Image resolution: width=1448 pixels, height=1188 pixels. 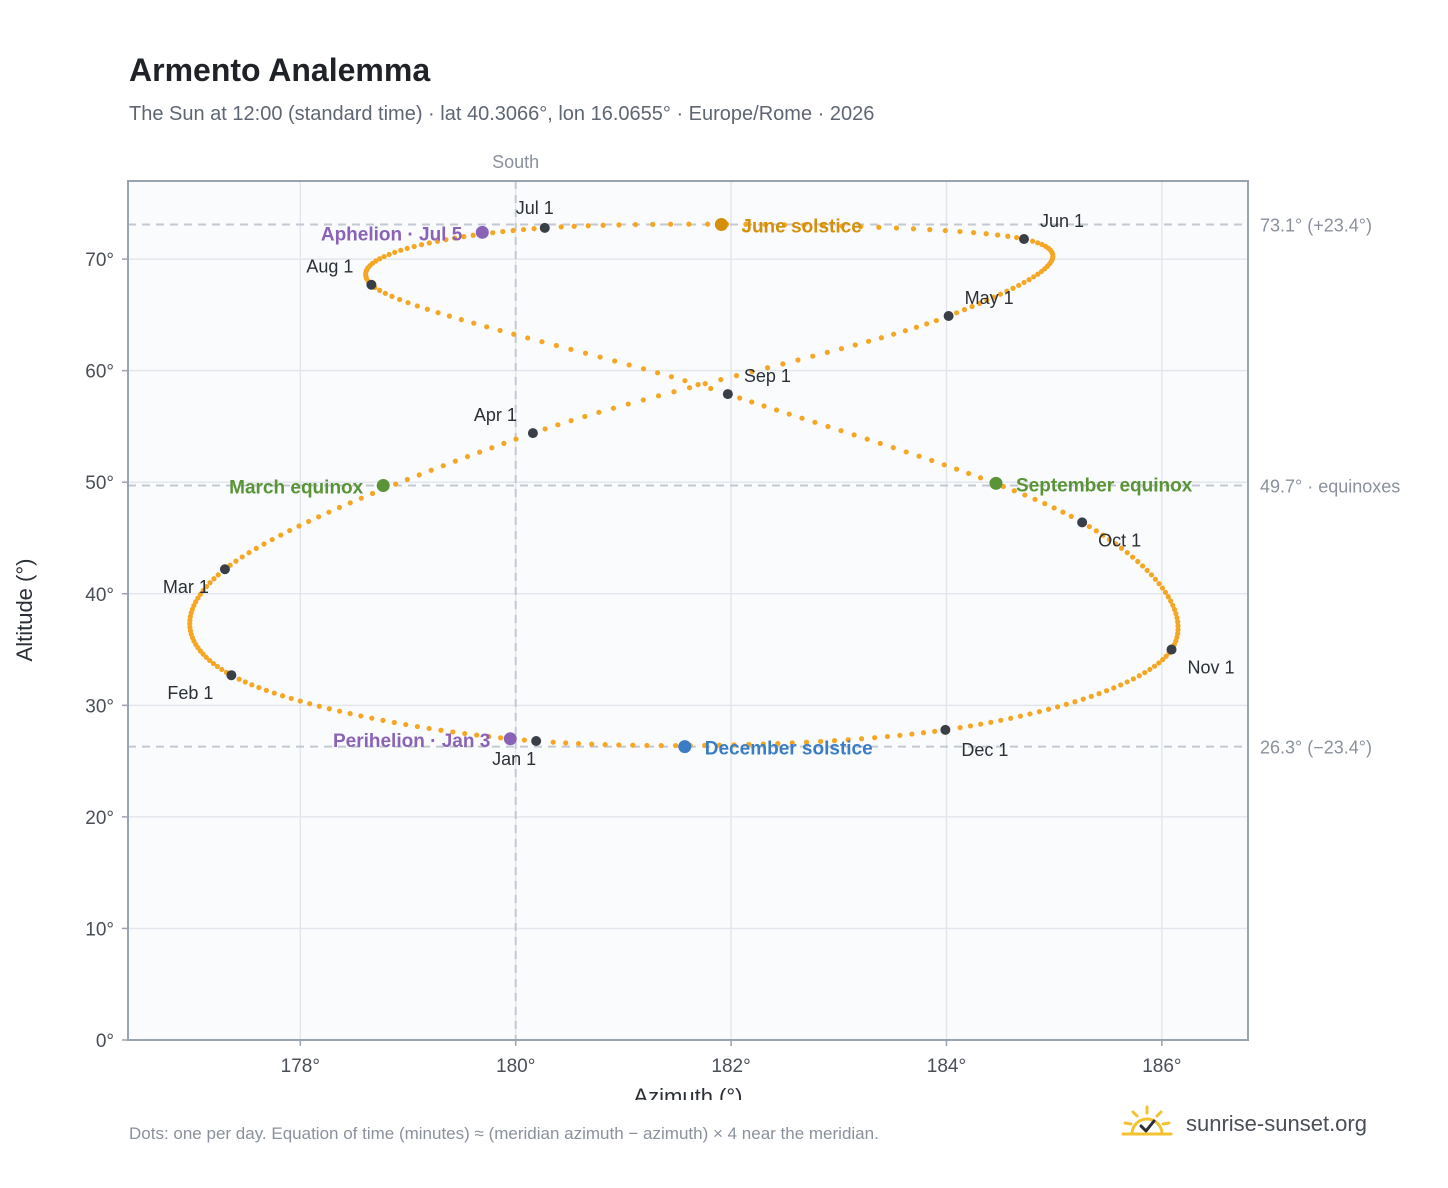 I want to click on event-marker-label: Perihelion · Jan 3, so click(x=411, y=741).